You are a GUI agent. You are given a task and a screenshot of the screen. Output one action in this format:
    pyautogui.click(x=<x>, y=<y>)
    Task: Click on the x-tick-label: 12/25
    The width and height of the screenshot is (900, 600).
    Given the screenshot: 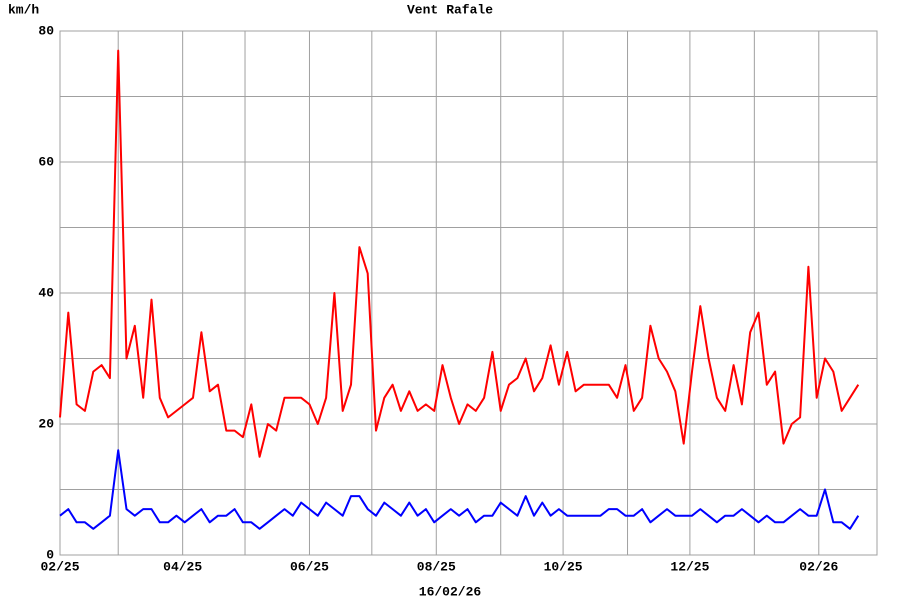 What is the action you would take?
    pyautogui.click(x=689, y=566)
    